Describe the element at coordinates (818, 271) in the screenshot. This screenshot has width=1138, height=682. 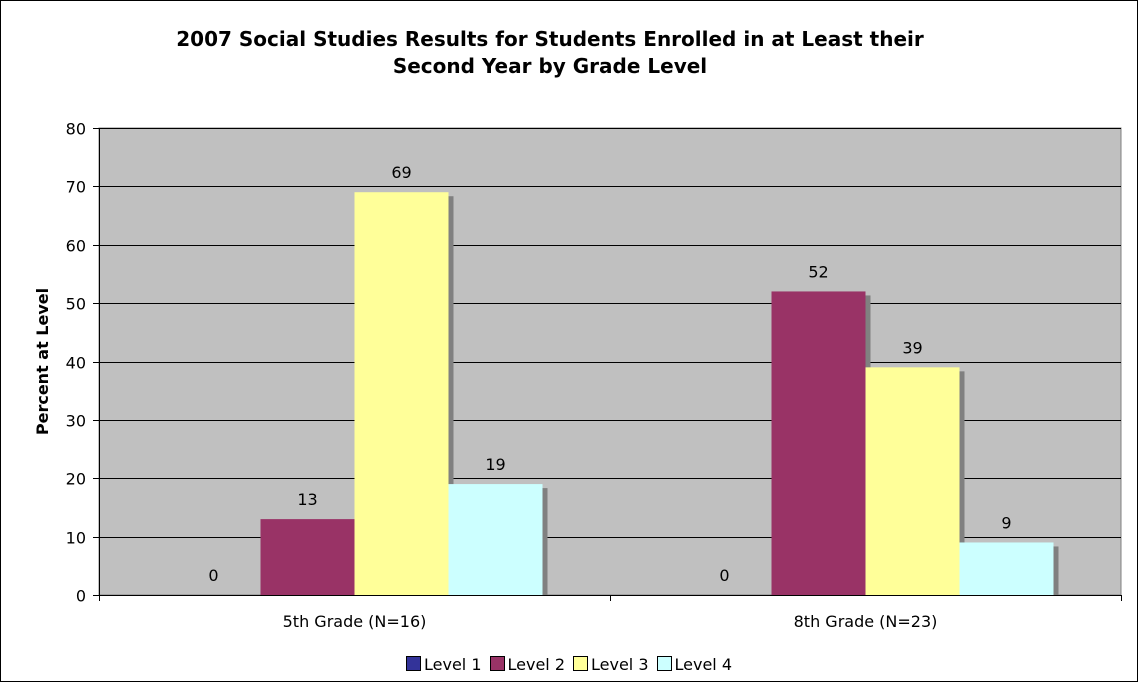
I see `data-label: 52` at that location.